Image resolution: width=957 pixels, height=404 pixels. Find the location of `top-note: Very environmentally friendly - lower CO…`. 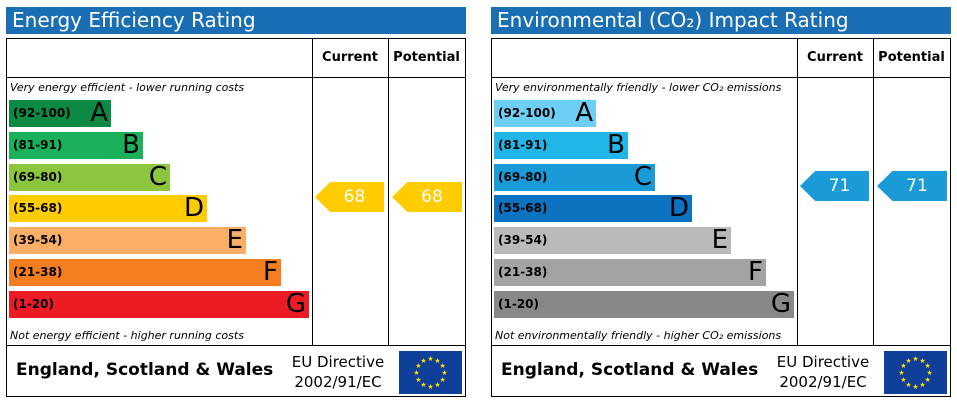

top-note: Very environmentally friendly - lower CO… is located at coordinates (638, 87).